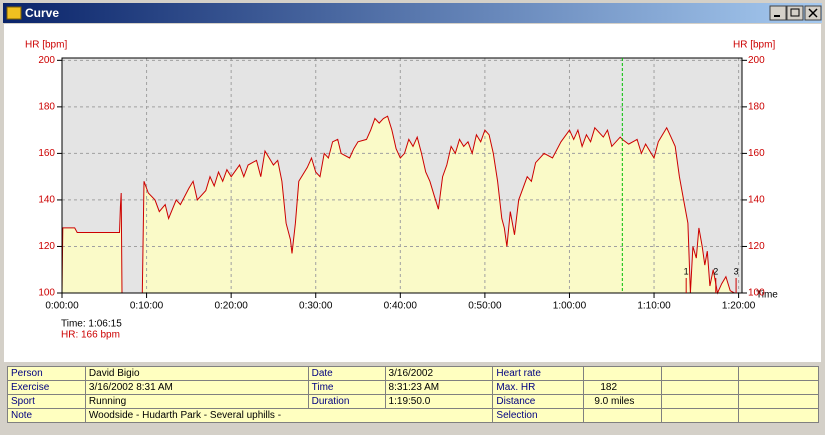 Image resolution: width=825 pixels, height=435 pixels. Describe the element at coordinates (570, 306) in the screenshot. I see `x-tick-label: 1:00:00` at that location.